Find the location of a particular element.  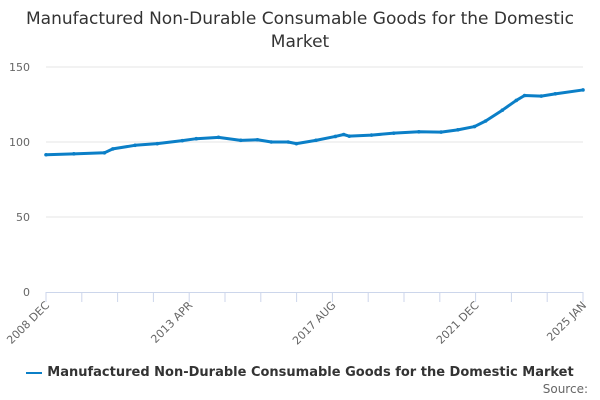

y-tick-label: 150 is located at coordinates (19, 67).